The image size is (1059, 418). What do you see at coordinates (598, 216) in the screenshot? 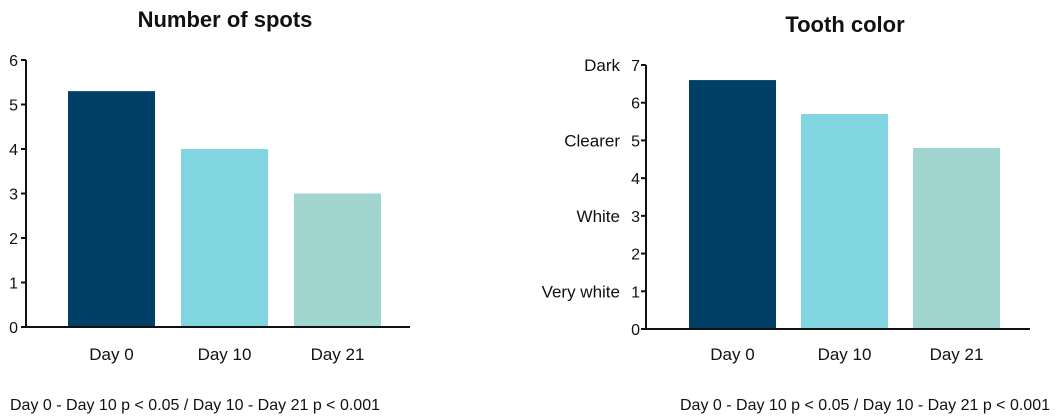
I see `y-category-label: White` at bounding box center [598, 216].